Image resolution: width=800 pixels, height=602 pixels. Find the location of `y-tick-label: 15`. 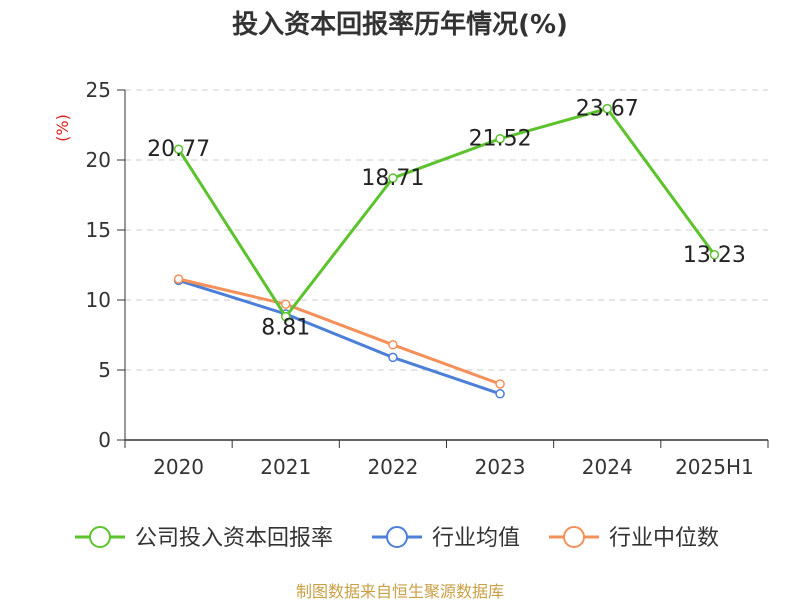

y-tick-label: 15 is located at coordinates (98, 230).